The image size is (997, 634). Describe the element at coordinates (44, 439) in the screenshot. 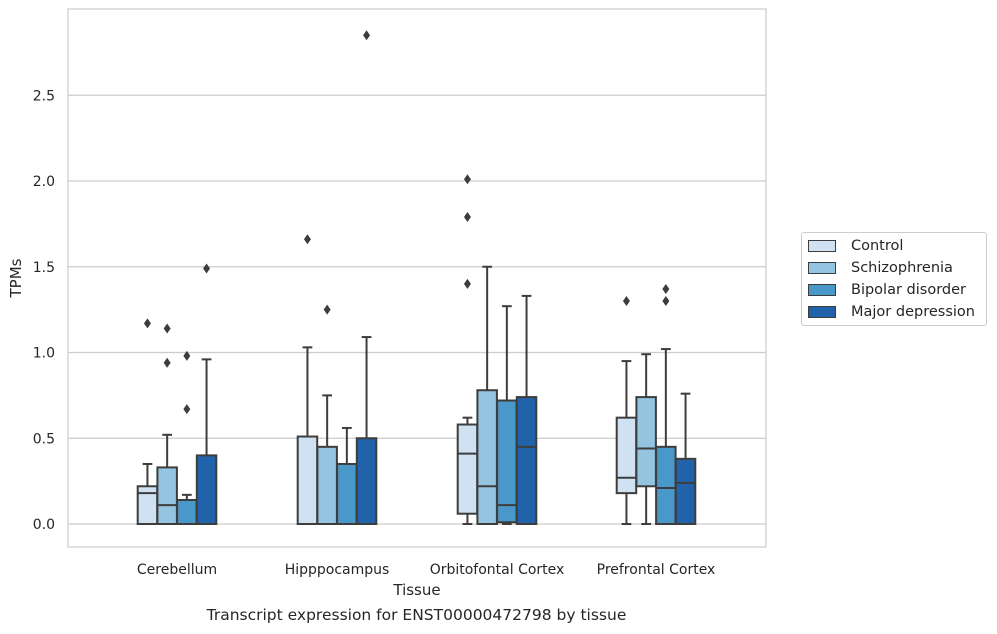

I see `y-tick-label: 0.5` at that location.